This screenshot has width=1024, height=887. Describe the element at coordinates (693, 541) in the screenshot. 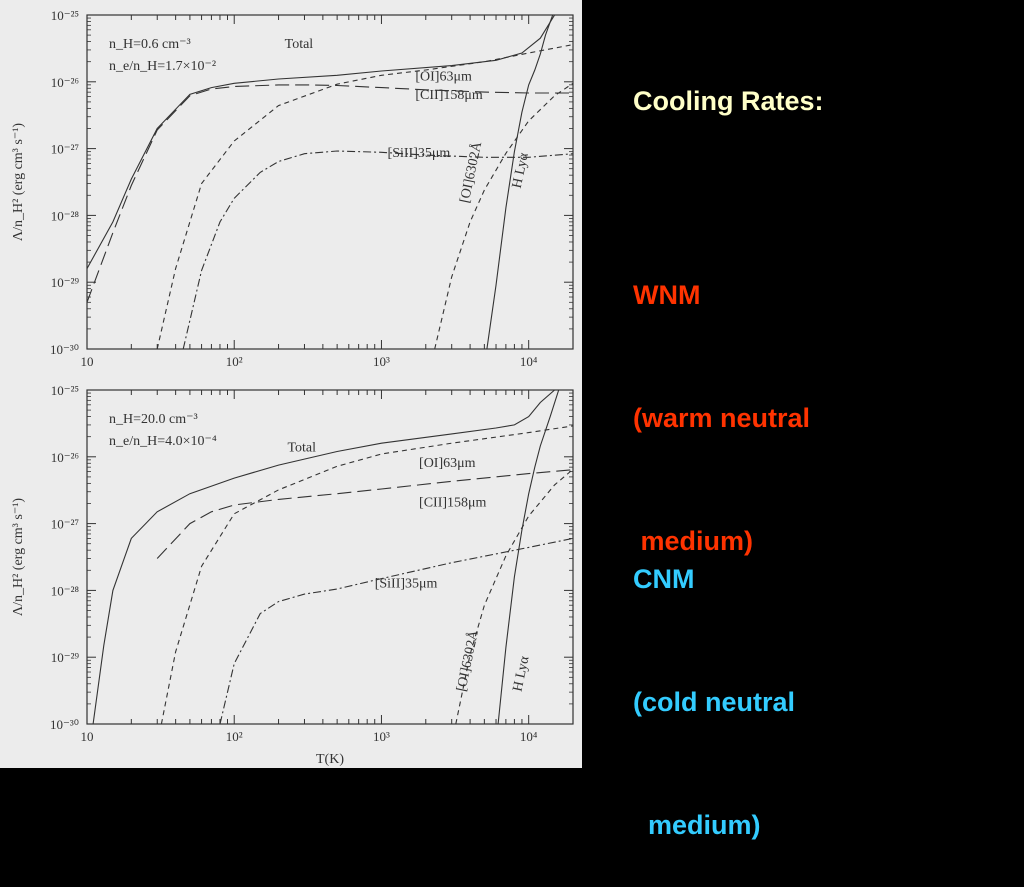

I see `wnm-line-2: medium)` at that location.